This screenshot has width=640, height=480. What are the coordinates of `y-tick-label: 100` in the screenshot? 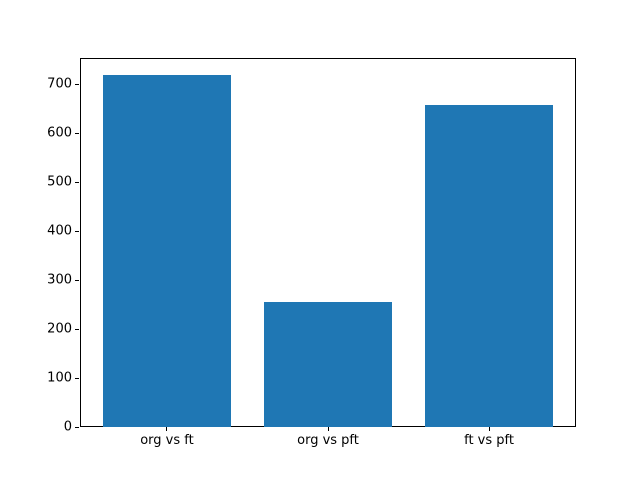 It's located at (59, 378).